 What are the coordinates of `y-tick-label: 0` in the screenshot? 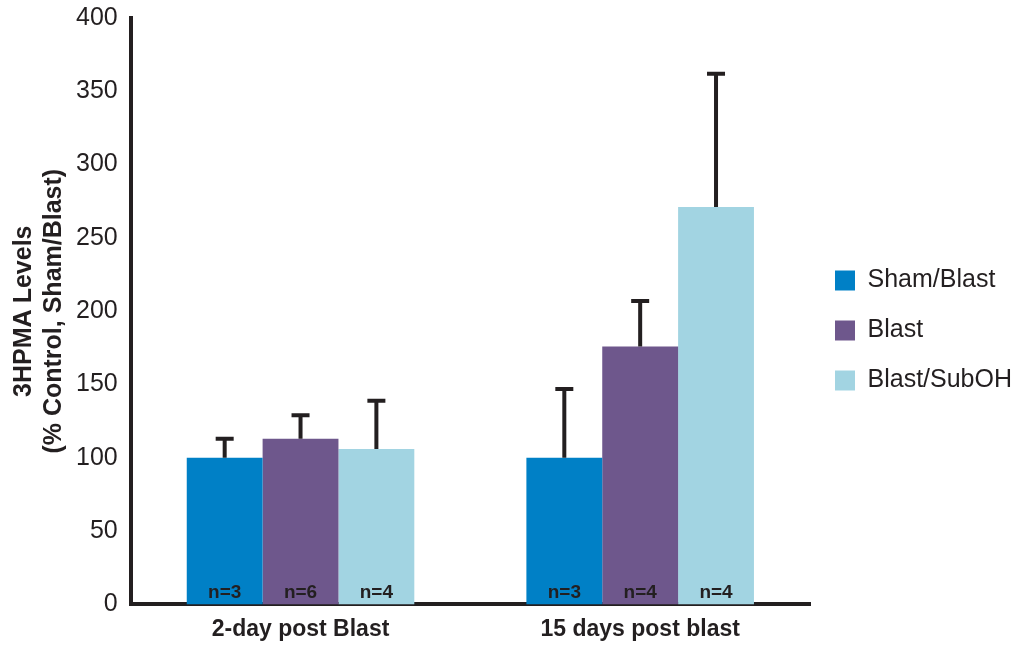 It's located at (110, 602).